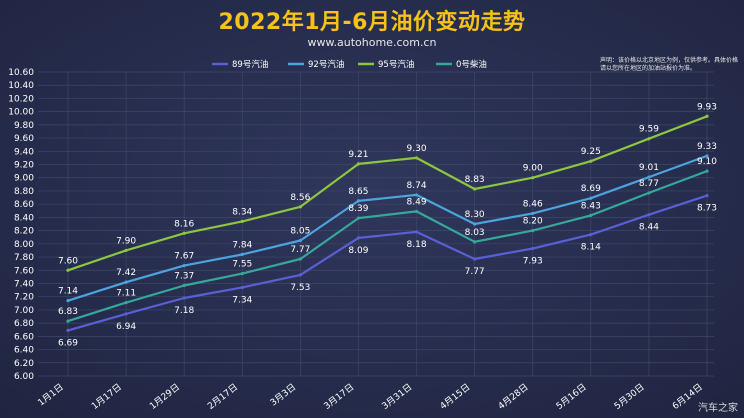 Image resolution: width=744 pixels, height=418 pixels. I want to click on data-label: 8.39, so click(358, 209).